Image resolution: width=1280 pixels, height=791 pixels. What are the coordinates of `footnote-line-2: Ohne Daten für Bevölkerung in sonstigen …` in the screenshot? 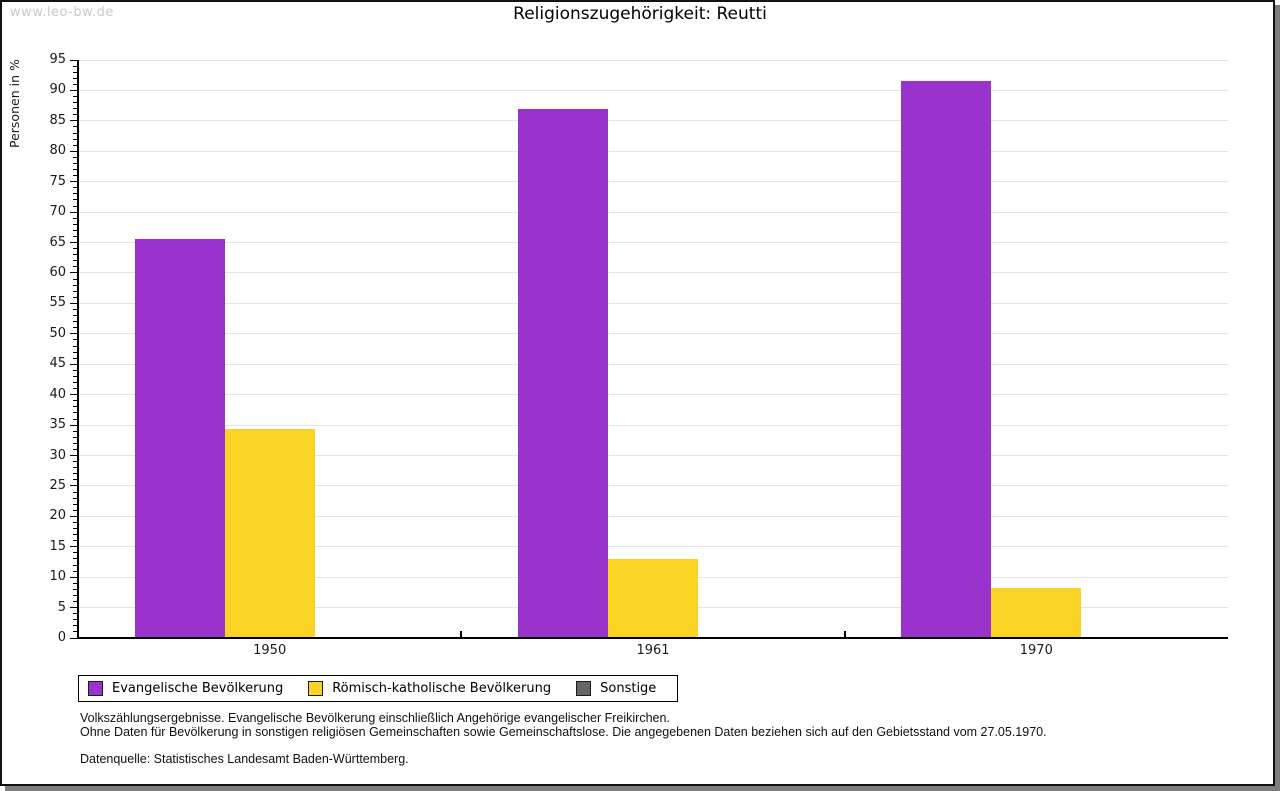 It's located at (563, 732).